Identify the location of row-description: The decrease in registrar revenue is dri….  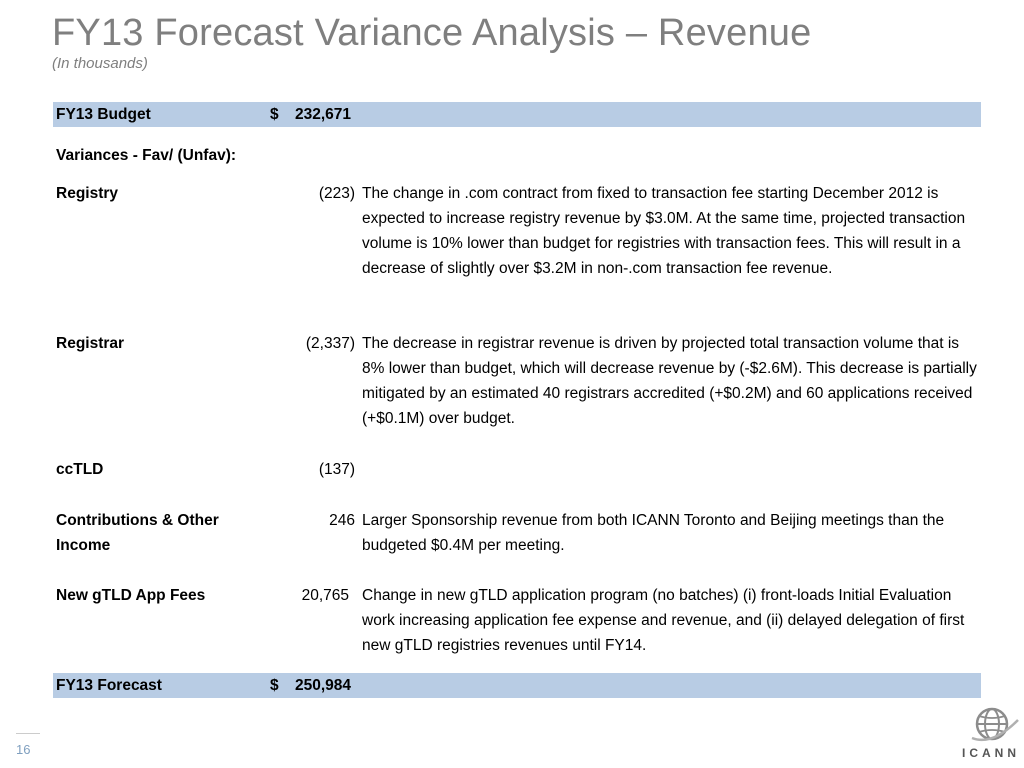
(669, 381).